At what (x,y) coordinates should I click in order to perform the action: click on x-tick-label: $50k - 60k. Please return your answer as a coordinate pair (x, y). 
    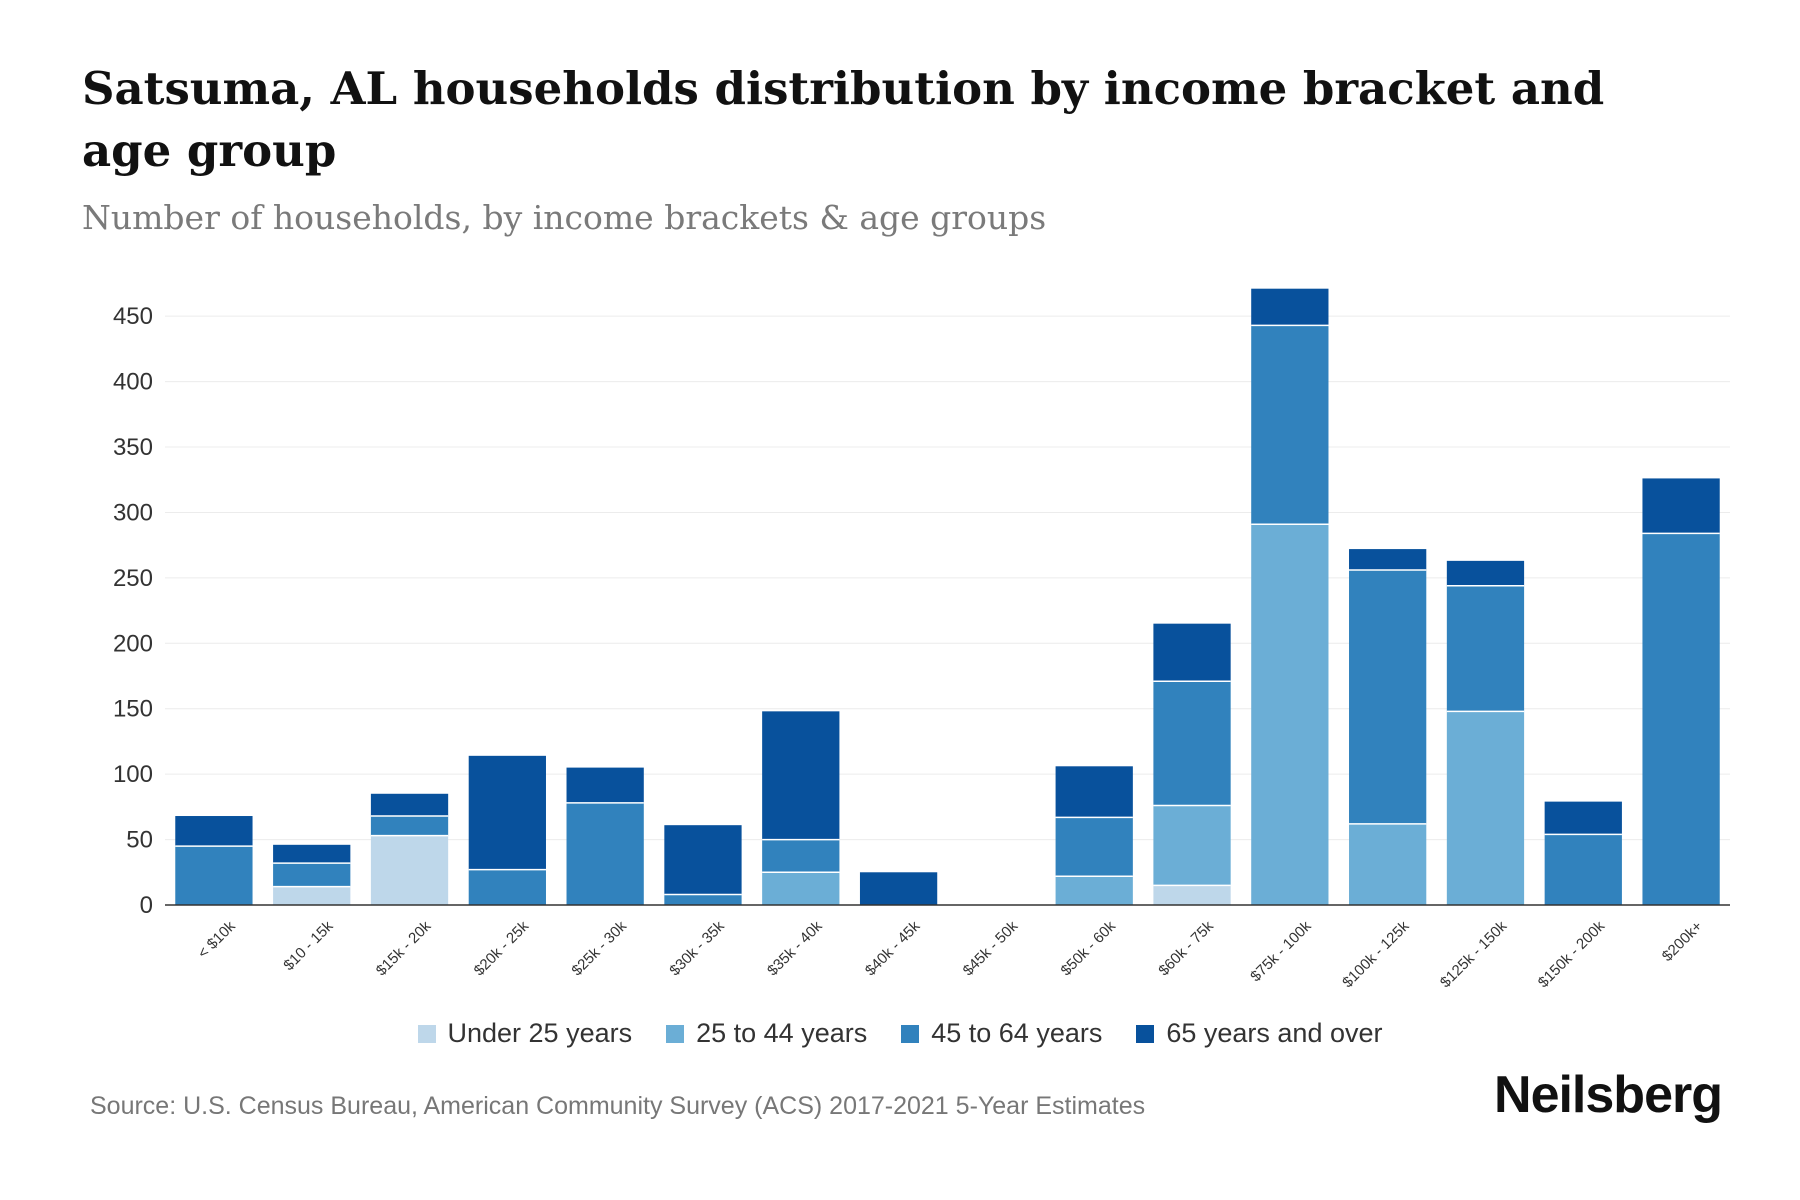
    Looking at the image, I should click on (1088, 948).